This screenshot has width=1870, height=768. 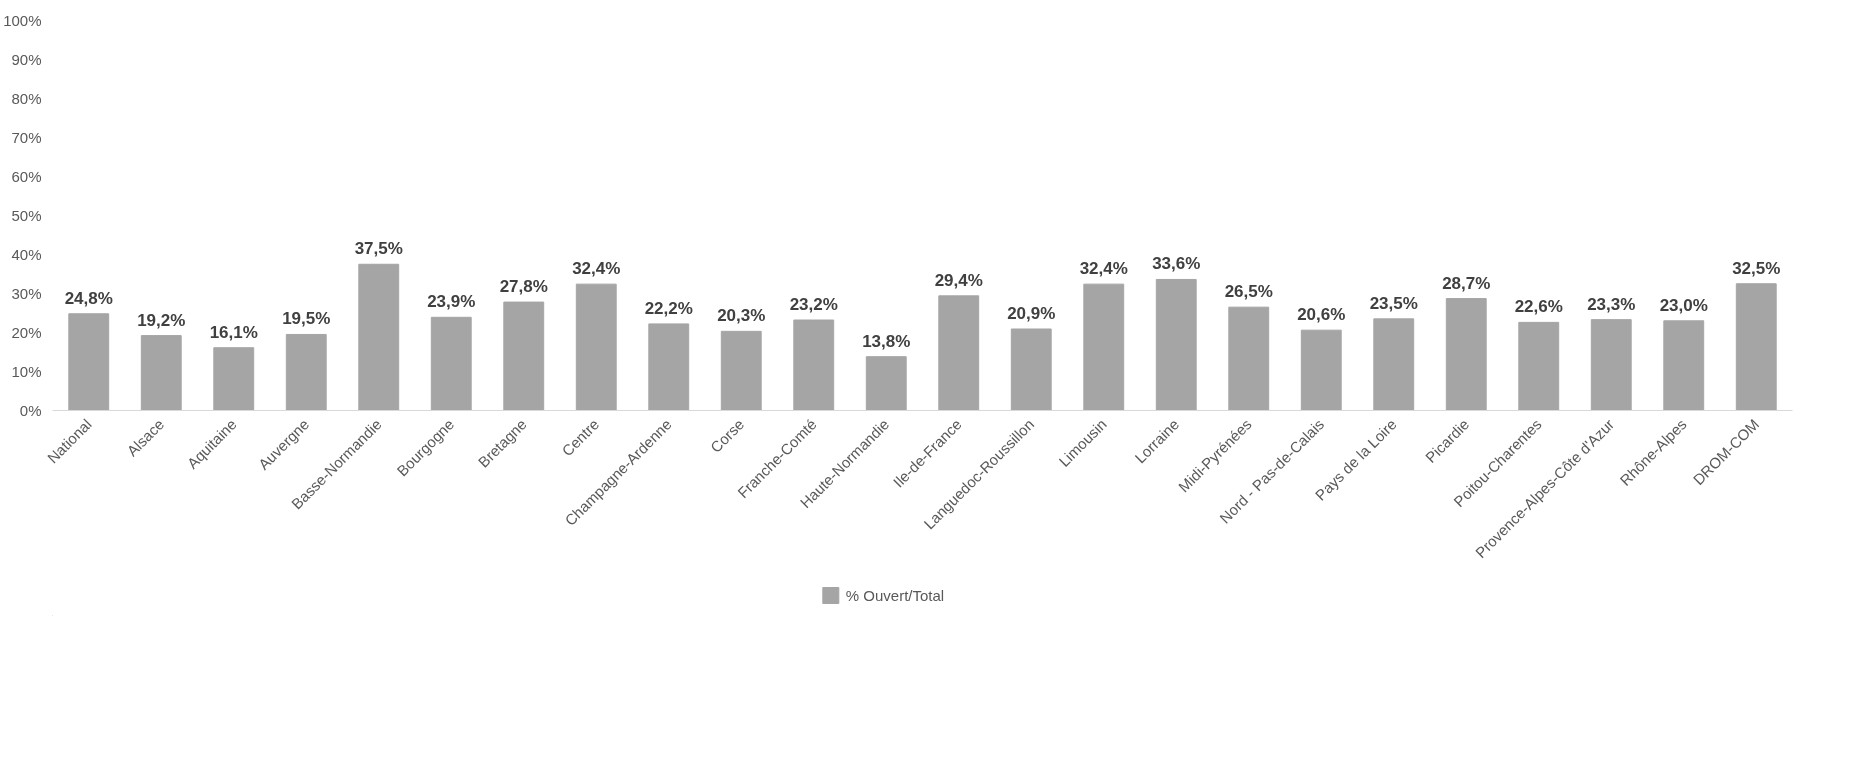 I want to click on text: 37,5%, so click(x=378, y=249).